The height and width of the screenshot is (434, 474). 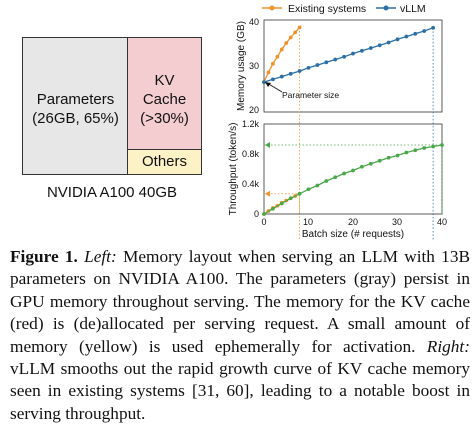 What do you see at coordinates (413, 9) in the screenshot?
I see `legend-vllm-text: vLLM` at bounding box center [413, 9].